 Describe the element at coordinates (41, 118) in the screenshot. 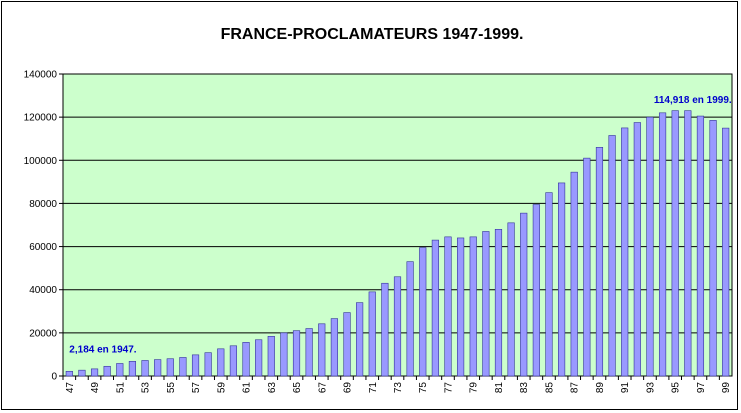

I see `y-tick-label: 120000` at that location.